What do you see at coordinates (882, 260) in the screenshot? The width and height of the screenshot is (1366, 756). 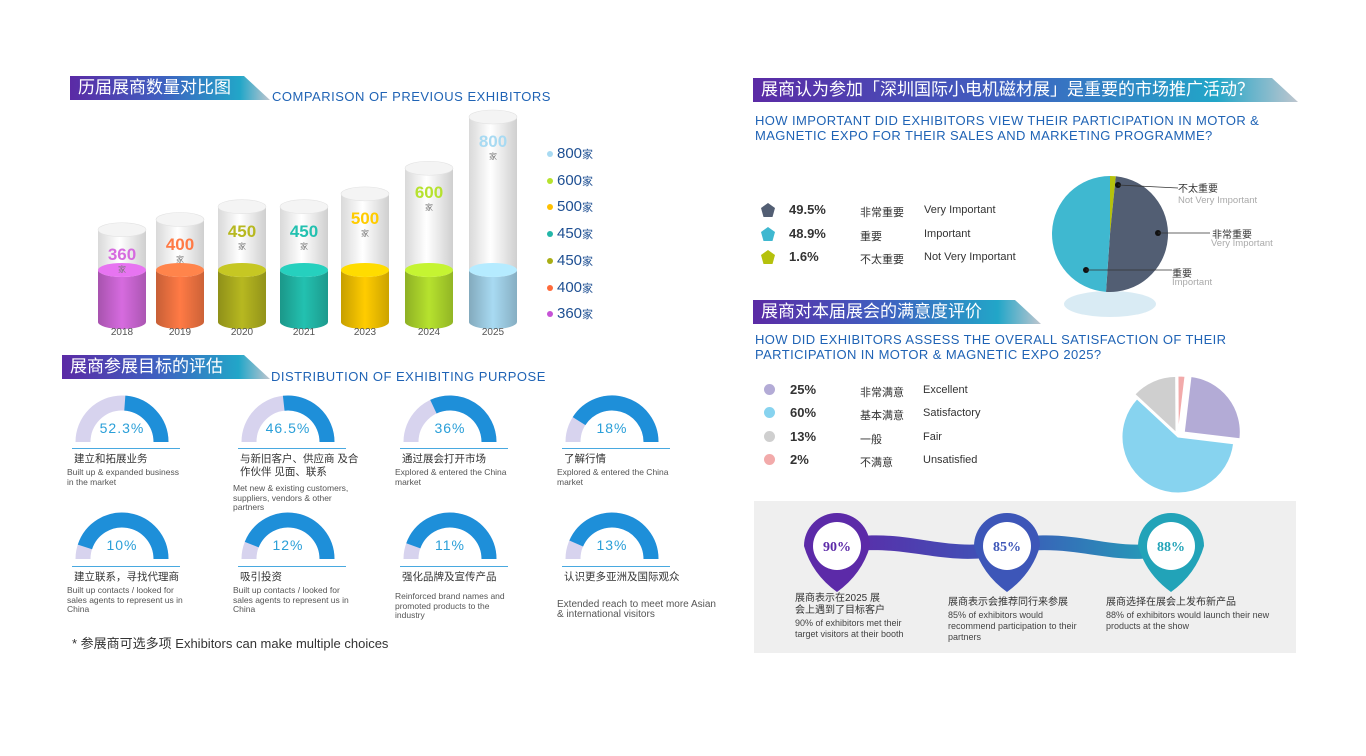 I see `importance-label-cn: 不太重要` at bounding box center [882, 260].